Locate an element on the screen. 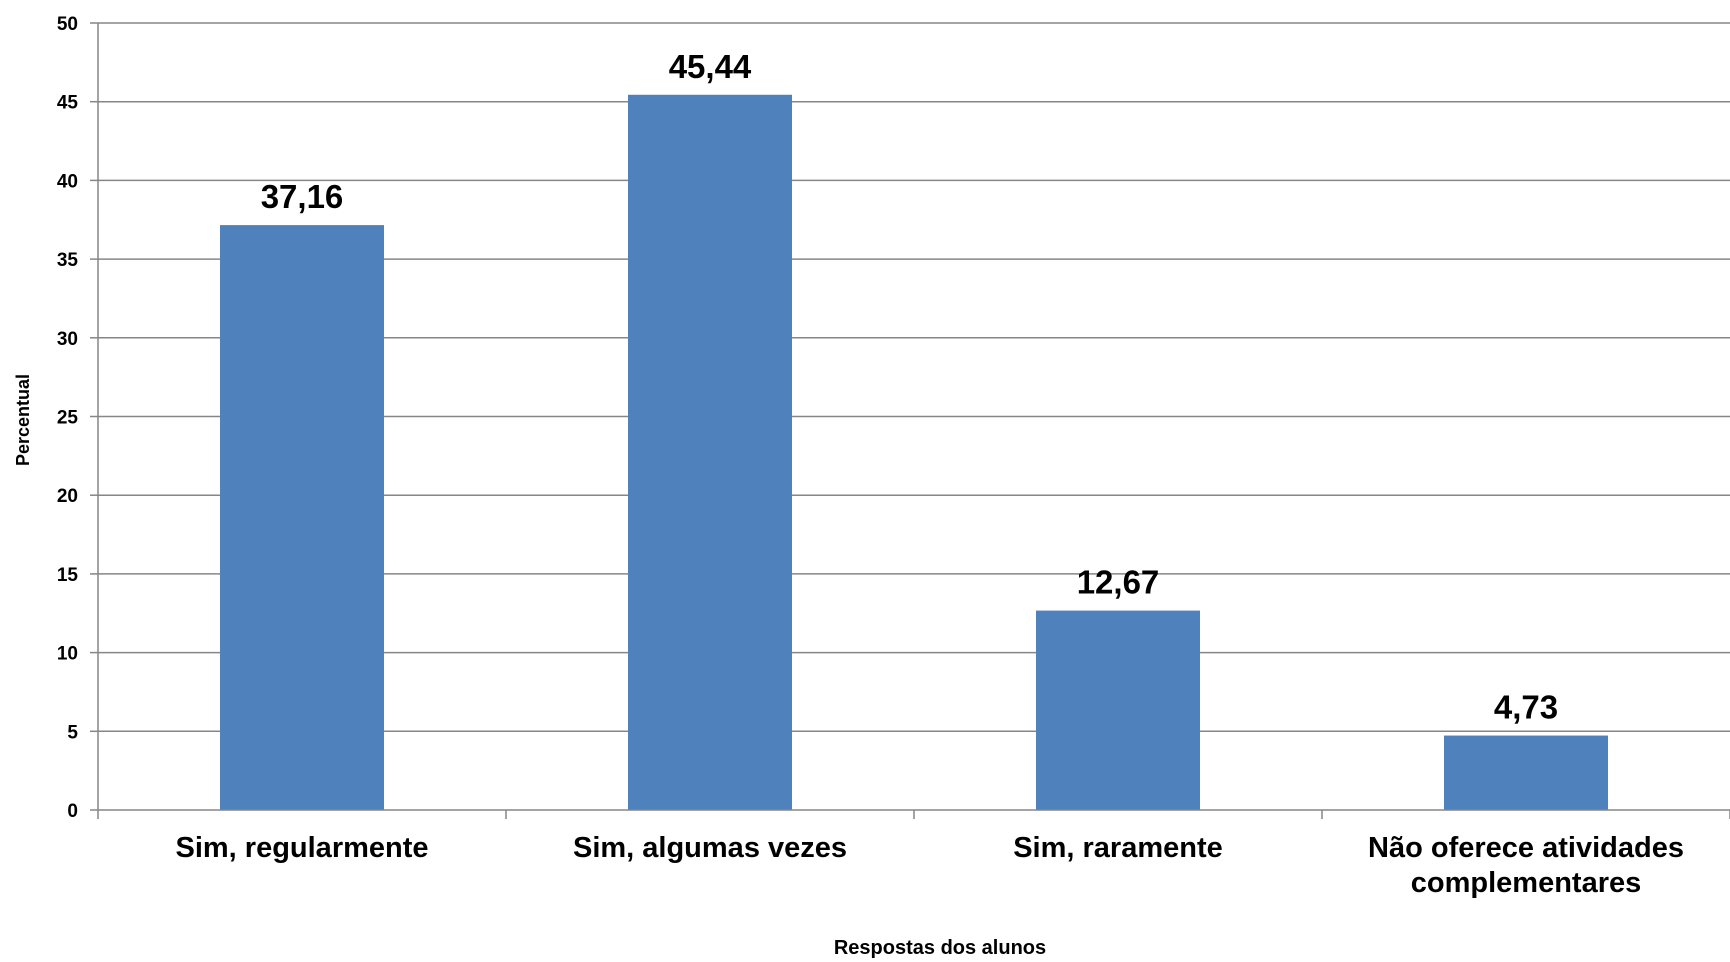 This screenshot has width=1730, height=962. x-tick-label-line: complementares is located at coordinates (1526, 883).